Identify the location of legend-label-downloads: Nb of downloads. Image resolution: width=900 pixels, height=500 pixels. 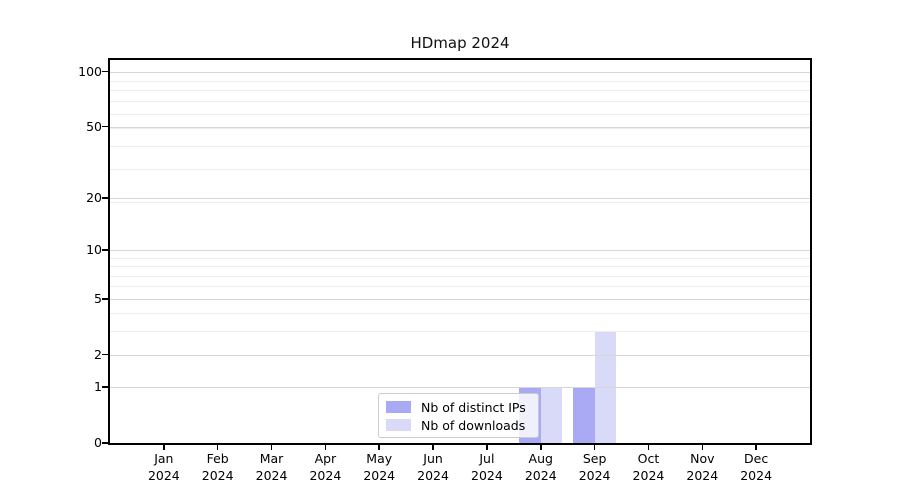
(473, 425).